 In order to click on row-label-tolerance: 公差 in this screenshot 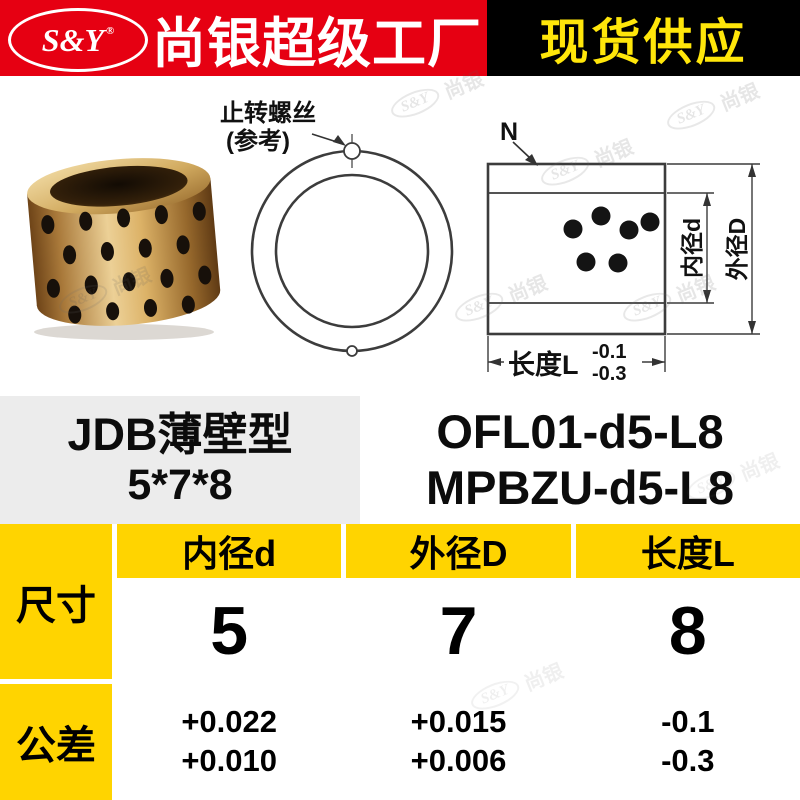, I will do `click(56, 742)`.